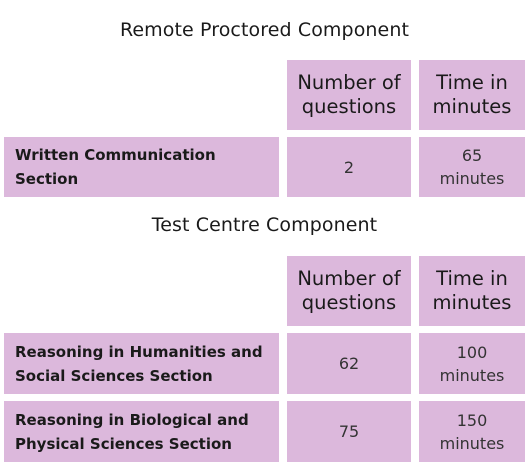 This screenshot has height=467, width=529. I want to click on label-line: Reasoning in Humanities and, so click(139, 351).